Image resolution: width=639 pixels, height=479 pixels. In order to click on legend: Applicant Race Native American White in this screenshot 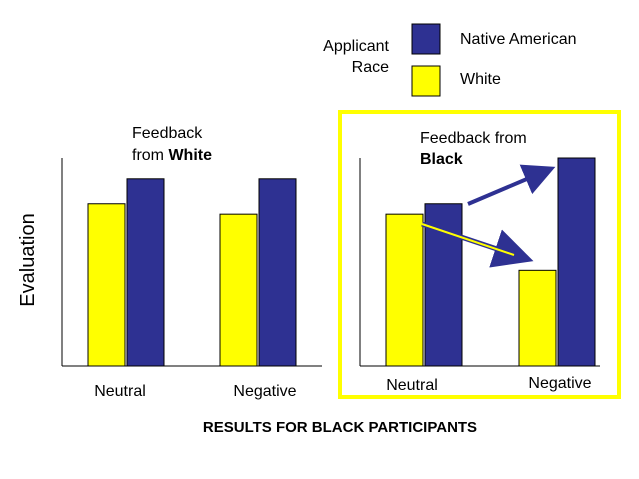, I will do `click(450, 60)`.